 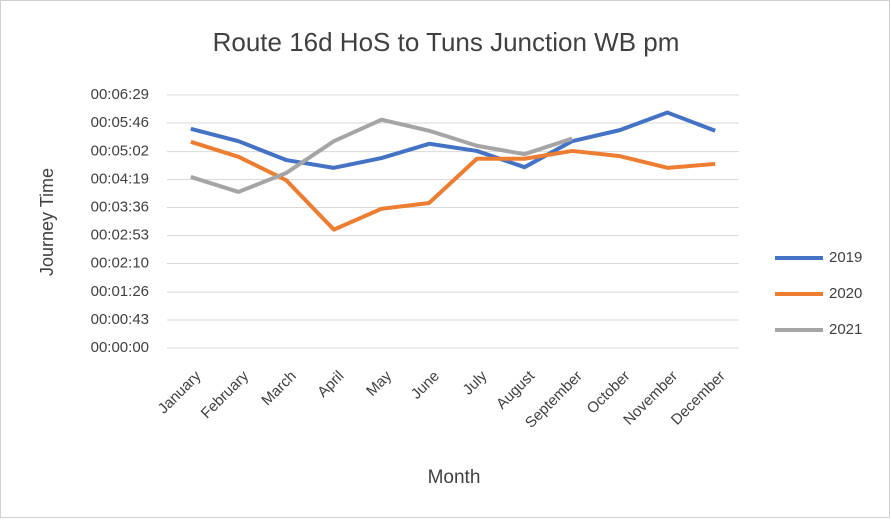 I want to click on y-tick-label: 00:05:46, so click(x=120, y=122).